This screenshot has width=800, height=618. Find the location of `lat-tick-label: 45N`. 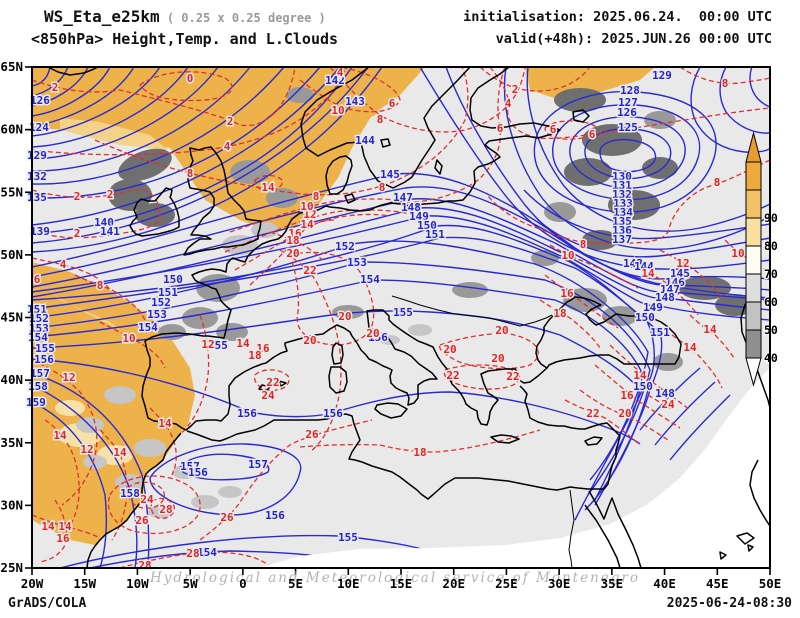

lat-tick-label: 45N is located at coordinates (11, 317).